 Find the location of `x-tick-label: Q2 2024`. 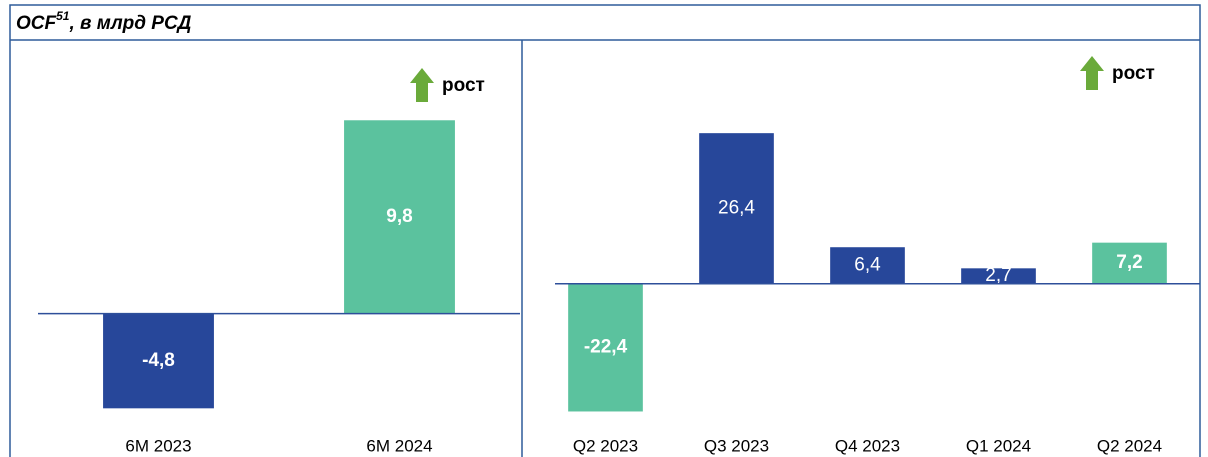

x-tick-label: Q2 2024 is located at coordinates (1129, 445).